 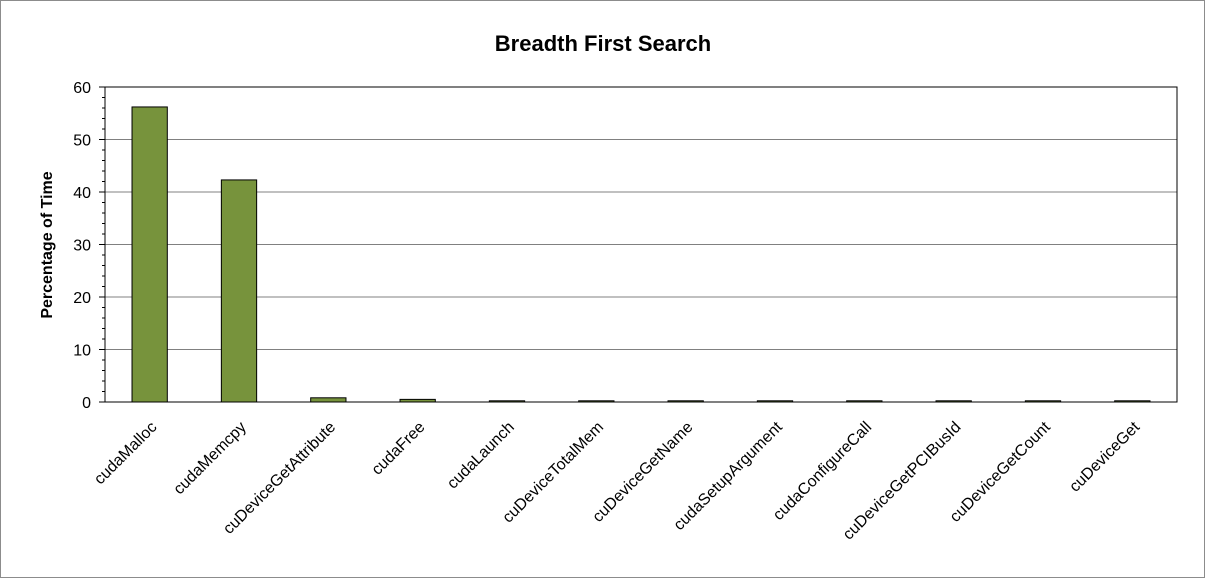 I want to click on x-tick-label: cudaFree, so click(x=399, y=449).